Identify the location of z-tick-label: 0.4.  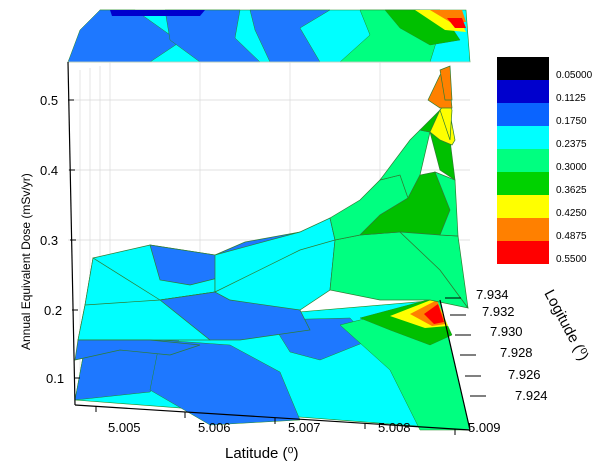
(49, 170).